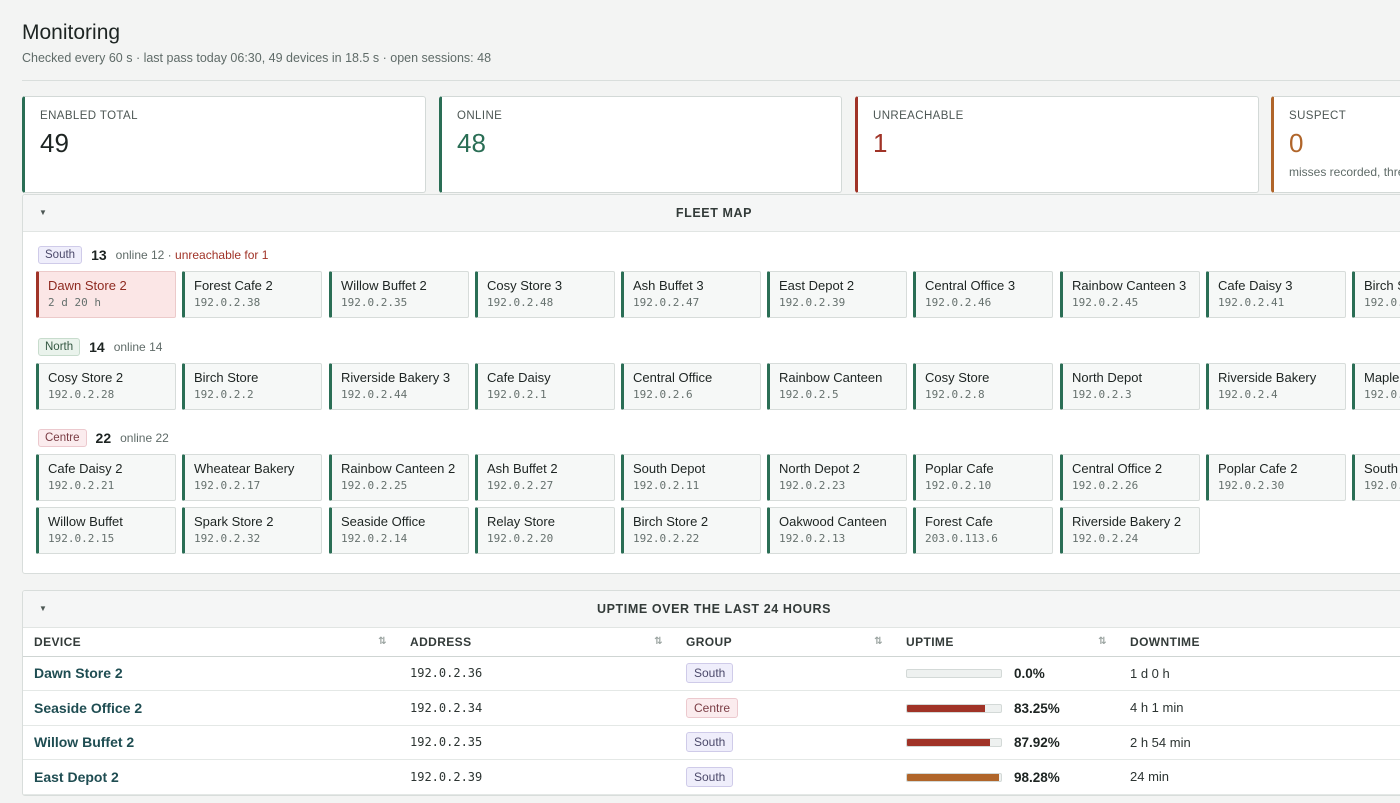  Describe the element at coordinates (545, 477) in the screenshot. I see `device-tile: Ash Buffet 2 192.0.2.27` at that location.